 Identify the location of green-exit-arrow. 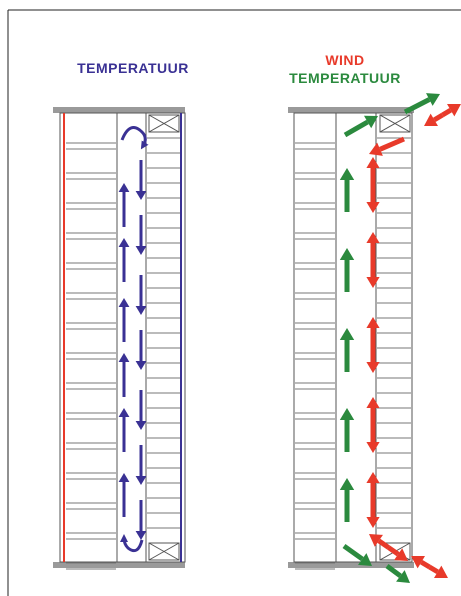
(421, 104).